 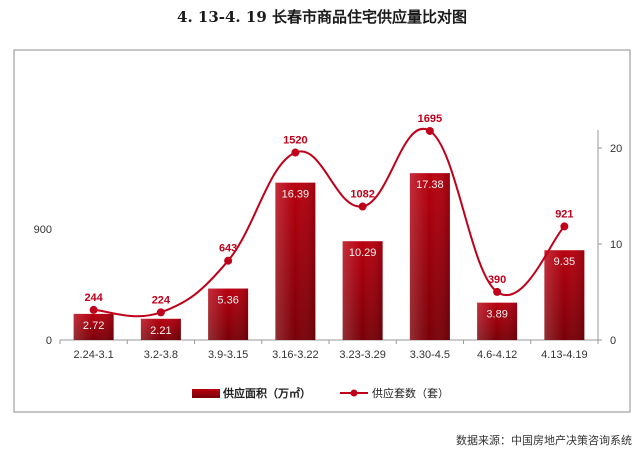 I want to click on right-axis-tick-label: 0, so click(x=613, y=341).